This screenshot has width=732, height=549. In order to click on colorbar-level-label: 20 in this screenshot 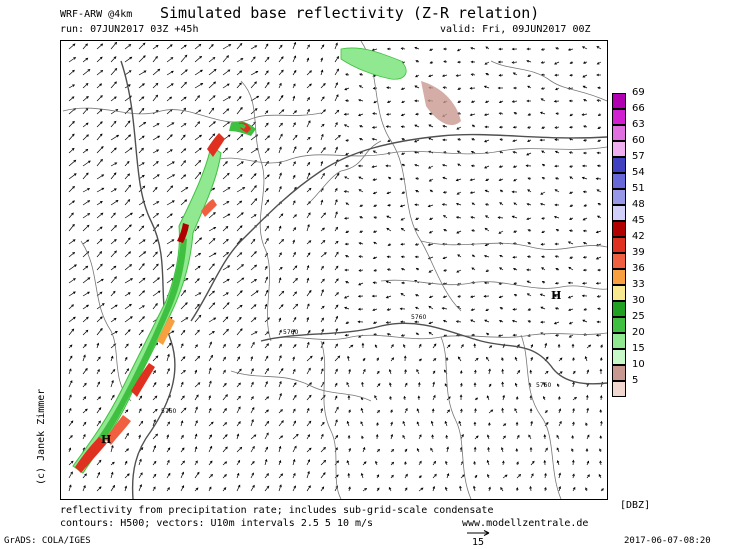, I will do `click(638, 332)`.